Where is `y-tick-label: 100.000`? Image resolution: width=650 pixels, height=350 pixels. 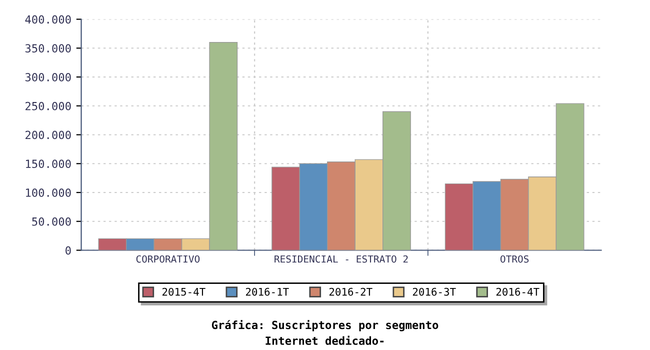 y-tick-label: 100.000 is located at coordinates (48, 192).